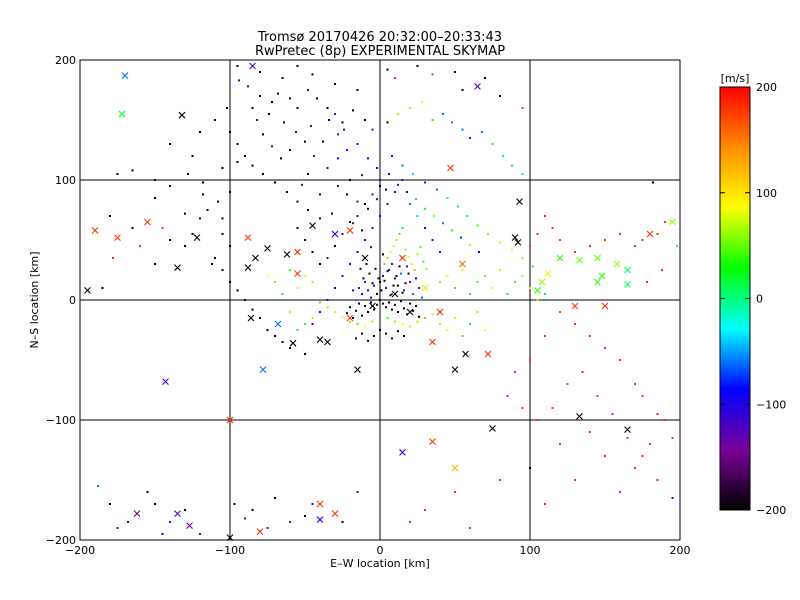 The image size is (800, 600). Describe the element at coordinates (380, 563) in the screenshot. I see `x-axis-label: E–W location [km]` at that location.